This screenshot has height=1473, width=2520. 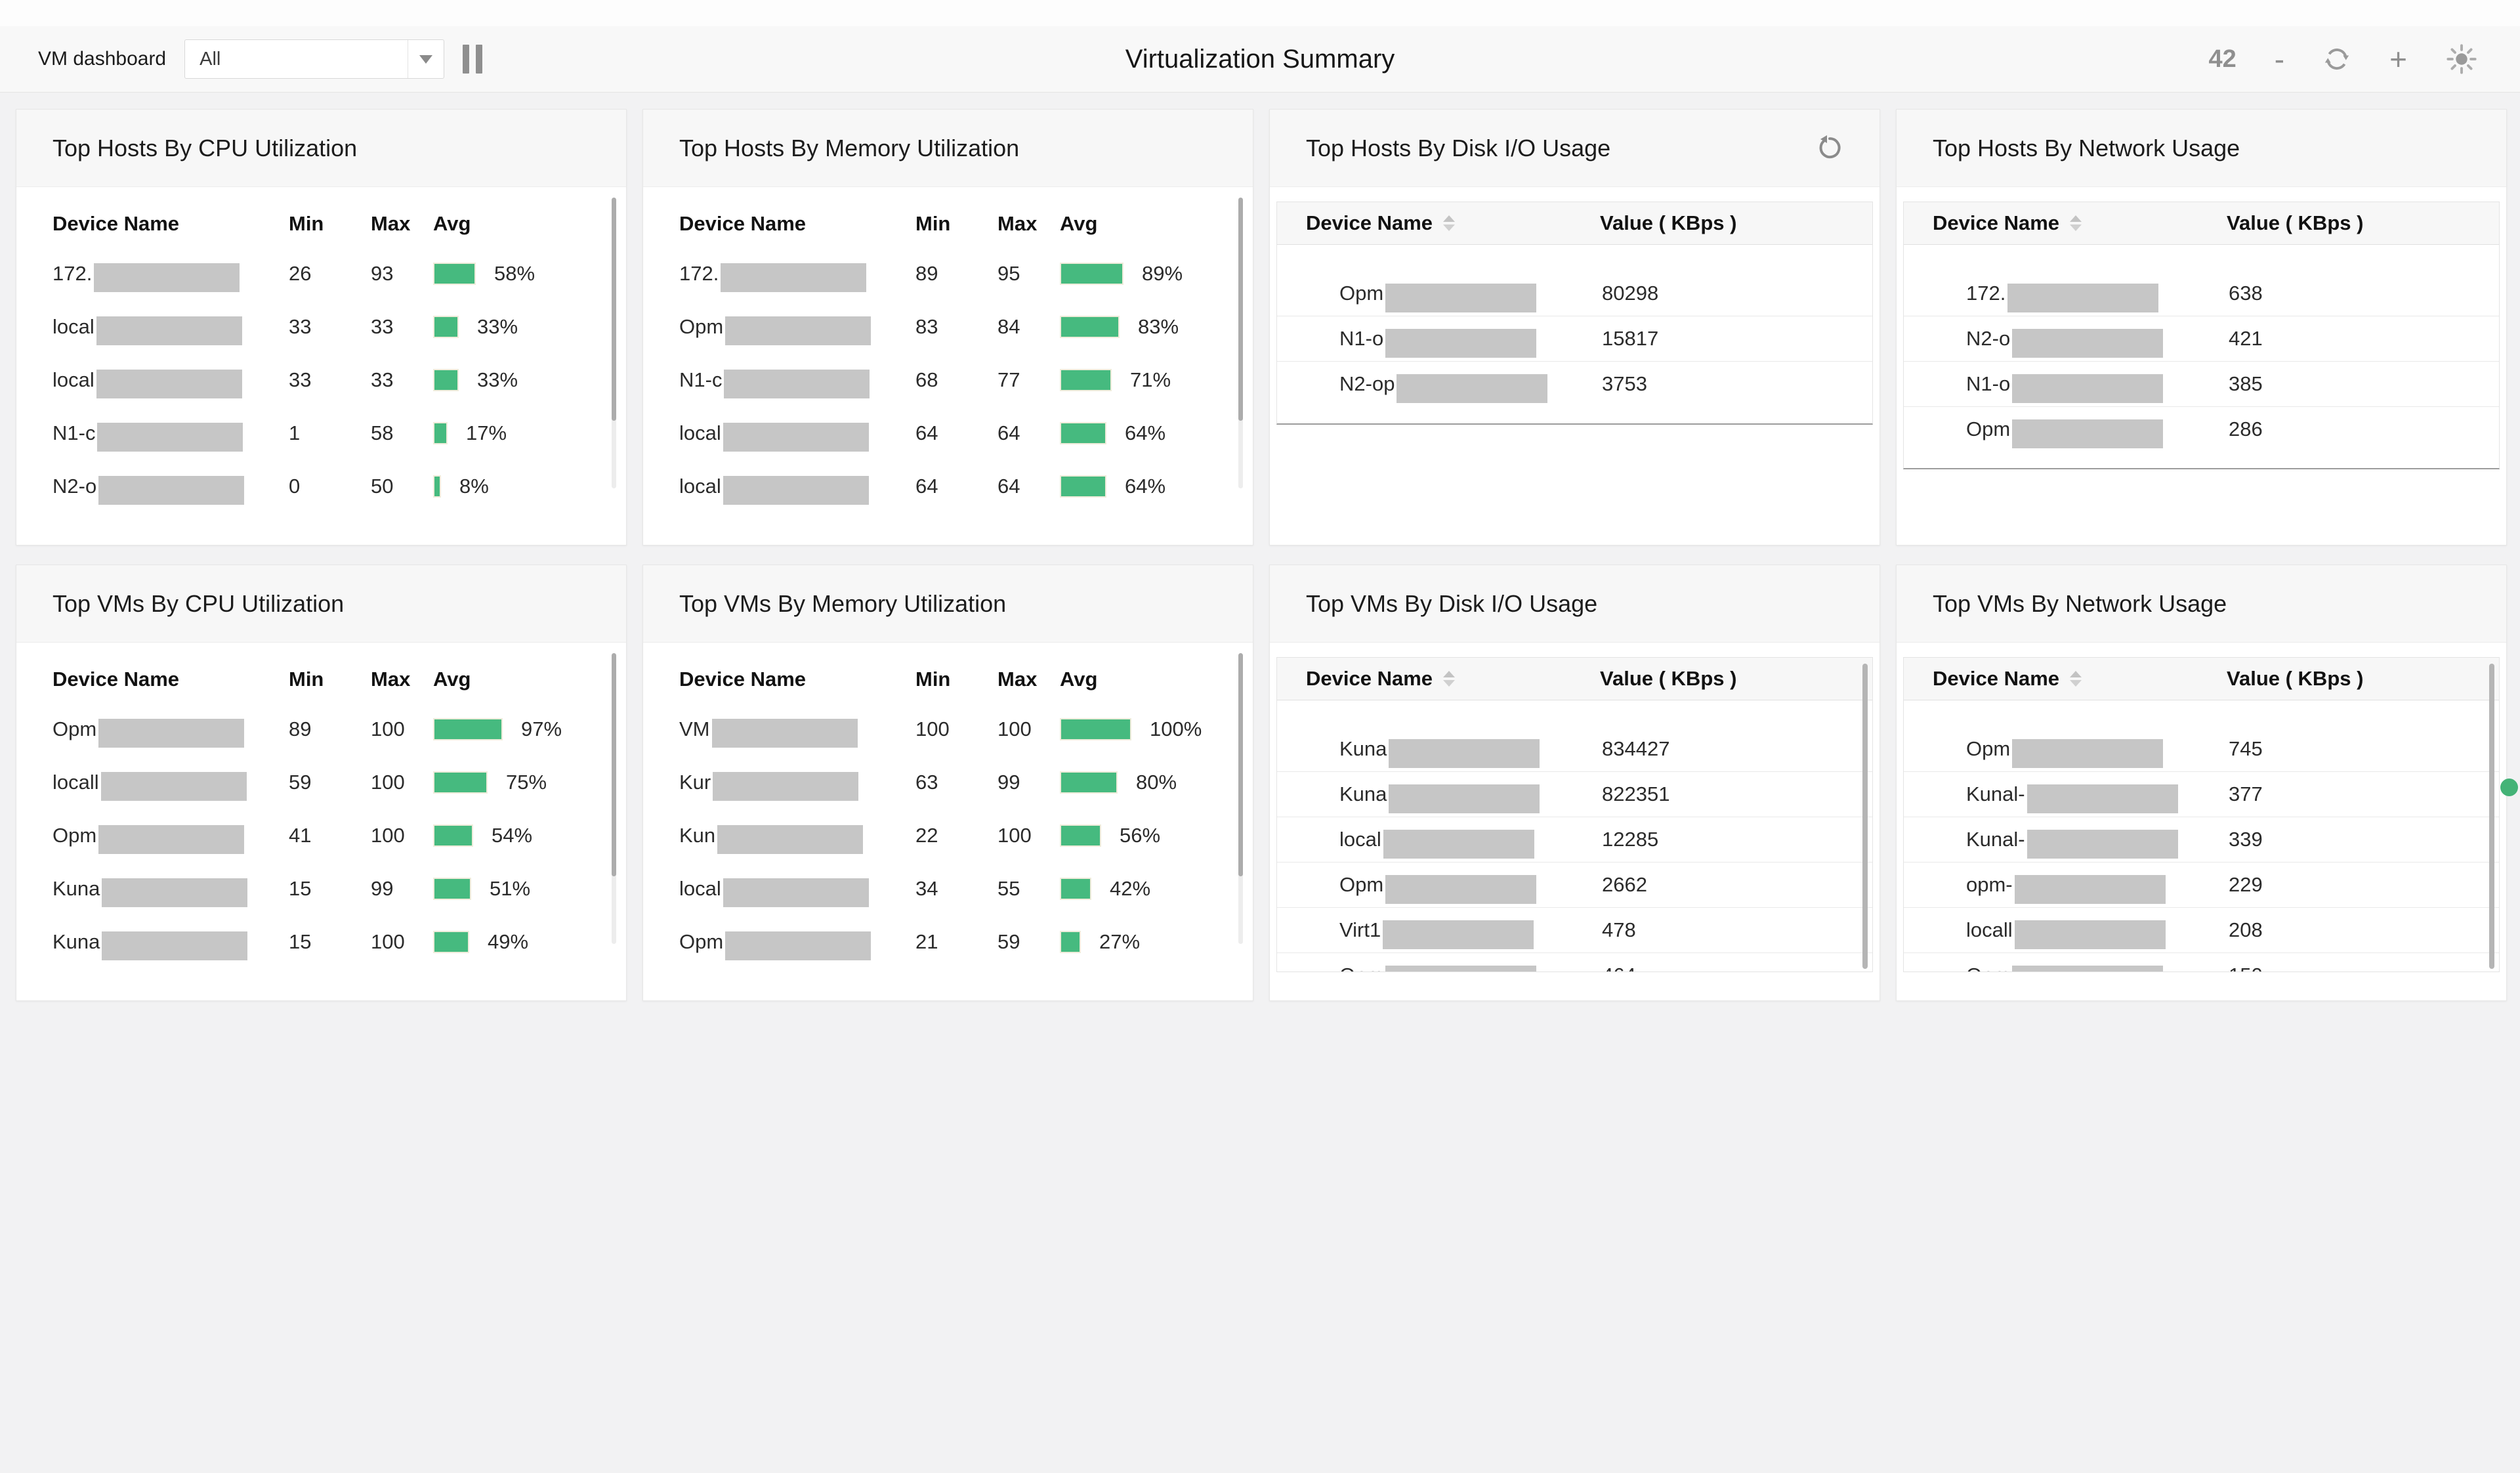 I want to click on max-value: 95, so click(x=1009, y=273).